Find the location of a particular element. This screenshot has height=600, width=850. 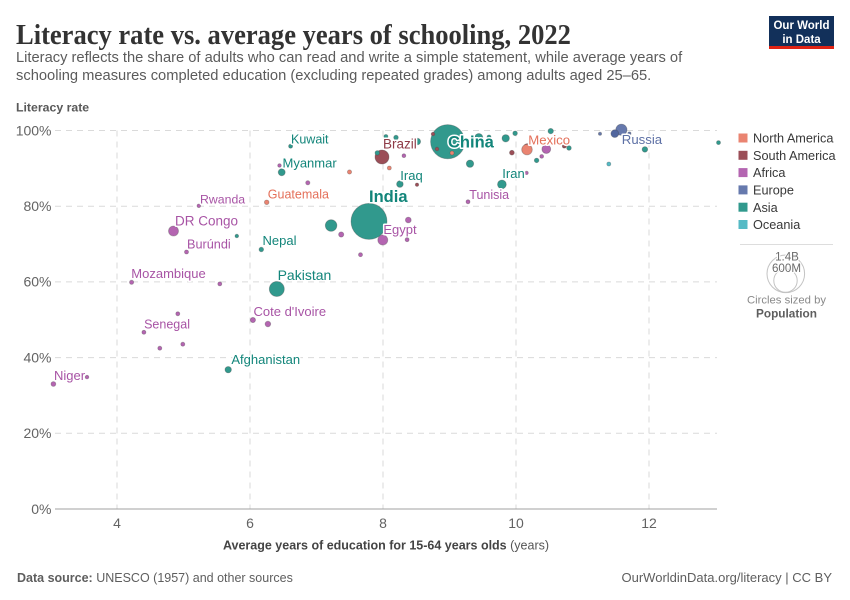

svg-text: India is located at coordinates (388, 197).